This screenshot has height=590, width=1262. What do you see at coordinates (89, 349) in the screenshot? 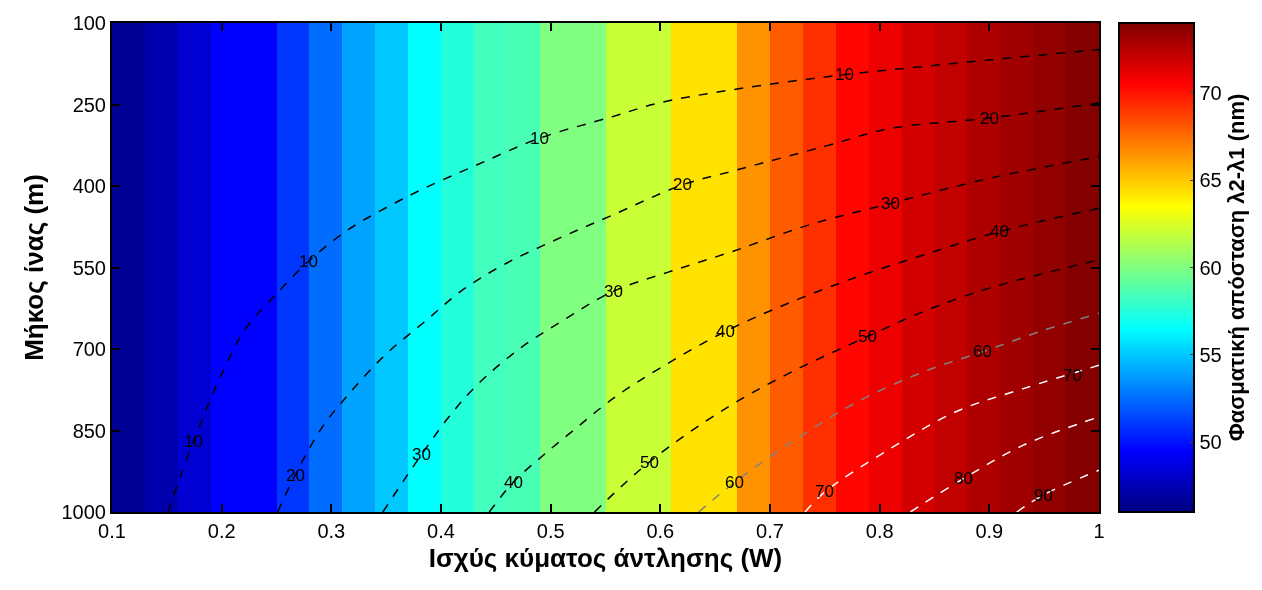
I see `y-tick-label: 700` at bounding box center [89, 349].